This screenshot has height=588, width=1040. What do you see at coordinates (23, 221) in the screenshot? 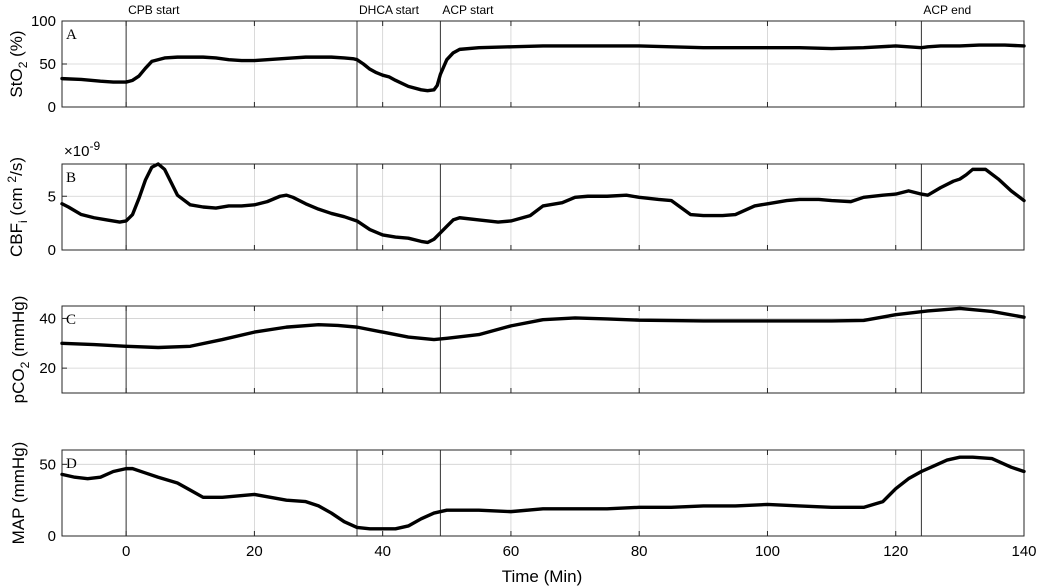
I see `y-axis-label-subscript: i` at bounding box center [23, 221].